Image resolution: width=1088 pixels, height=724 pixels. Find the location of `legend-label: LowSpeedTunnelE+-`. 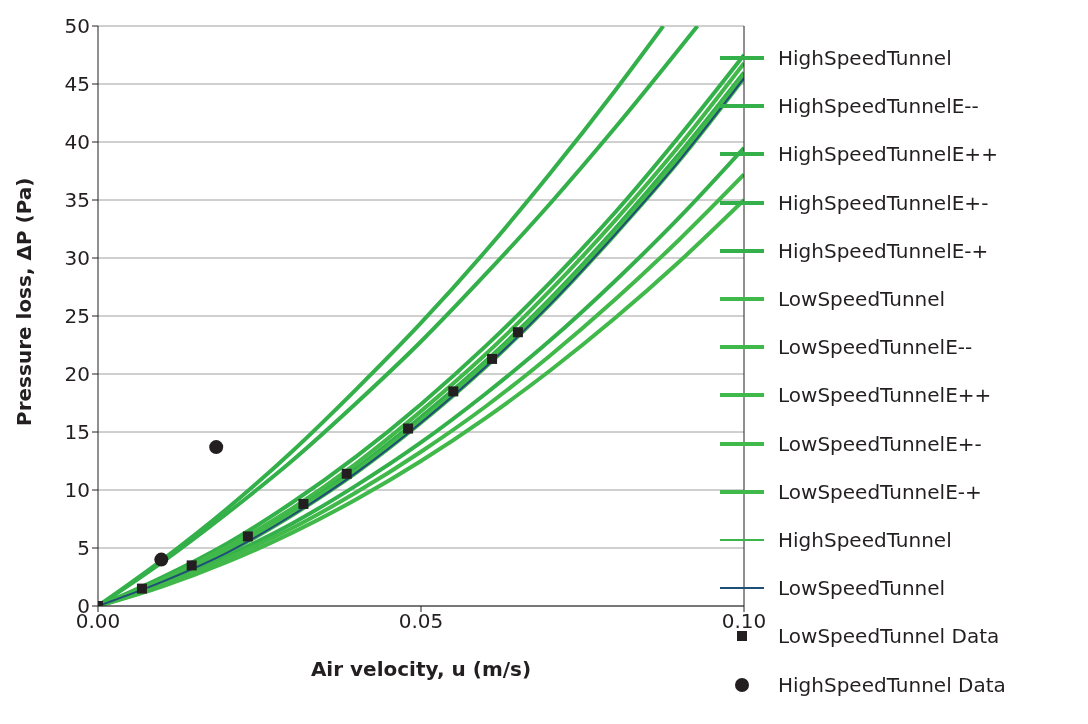

legend-label: LowSpeedTunnelE+- is located at coordinates (880, 443).